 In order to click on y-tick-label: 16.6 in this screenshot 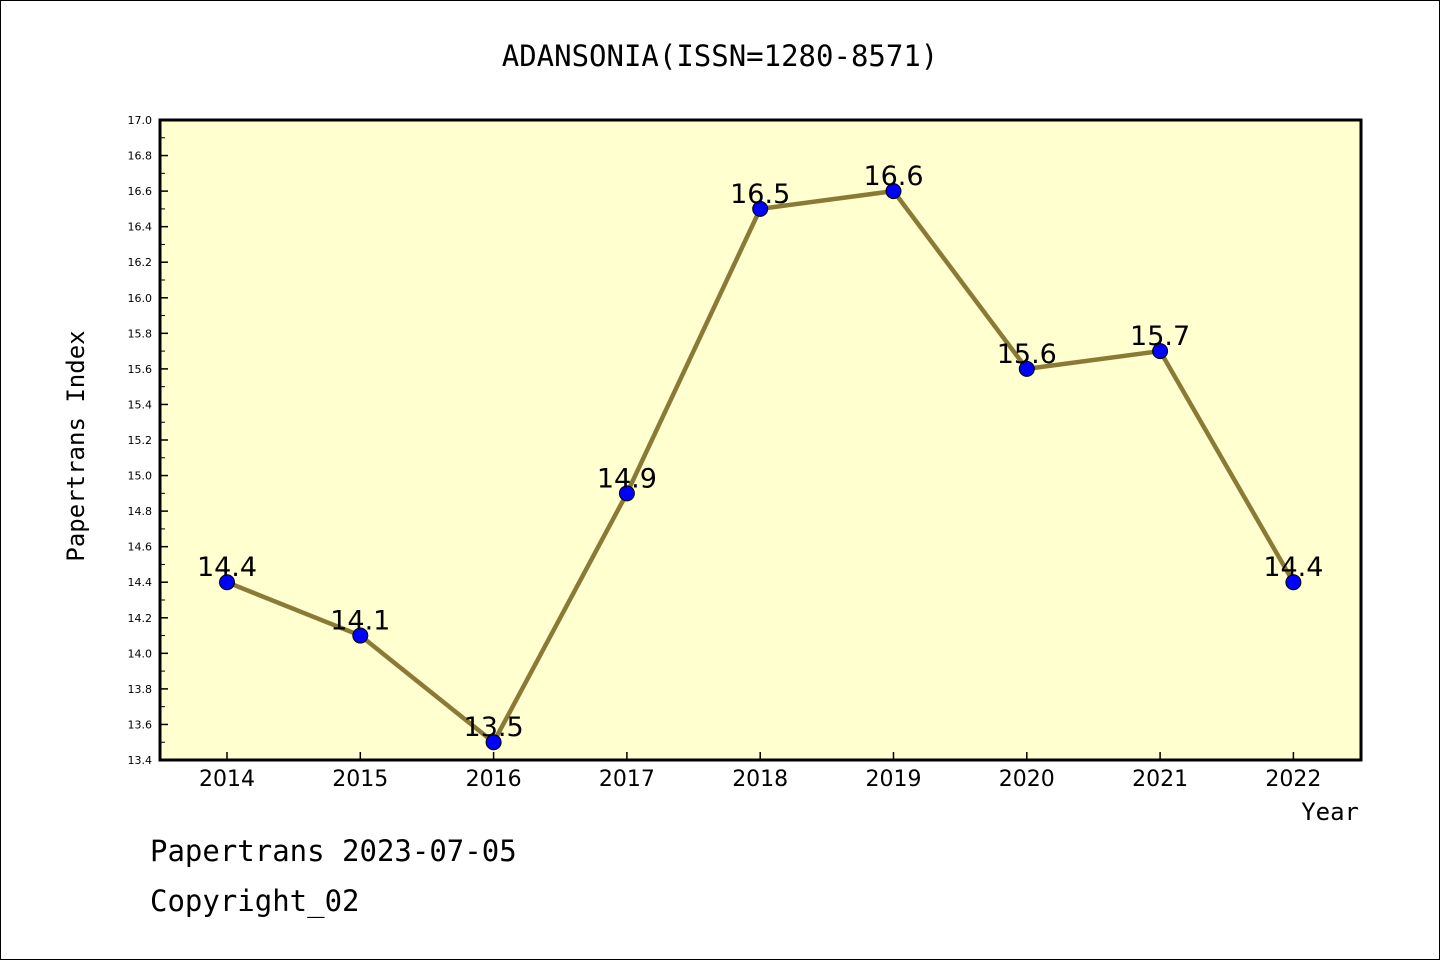, I will do `click(140, 191)`.